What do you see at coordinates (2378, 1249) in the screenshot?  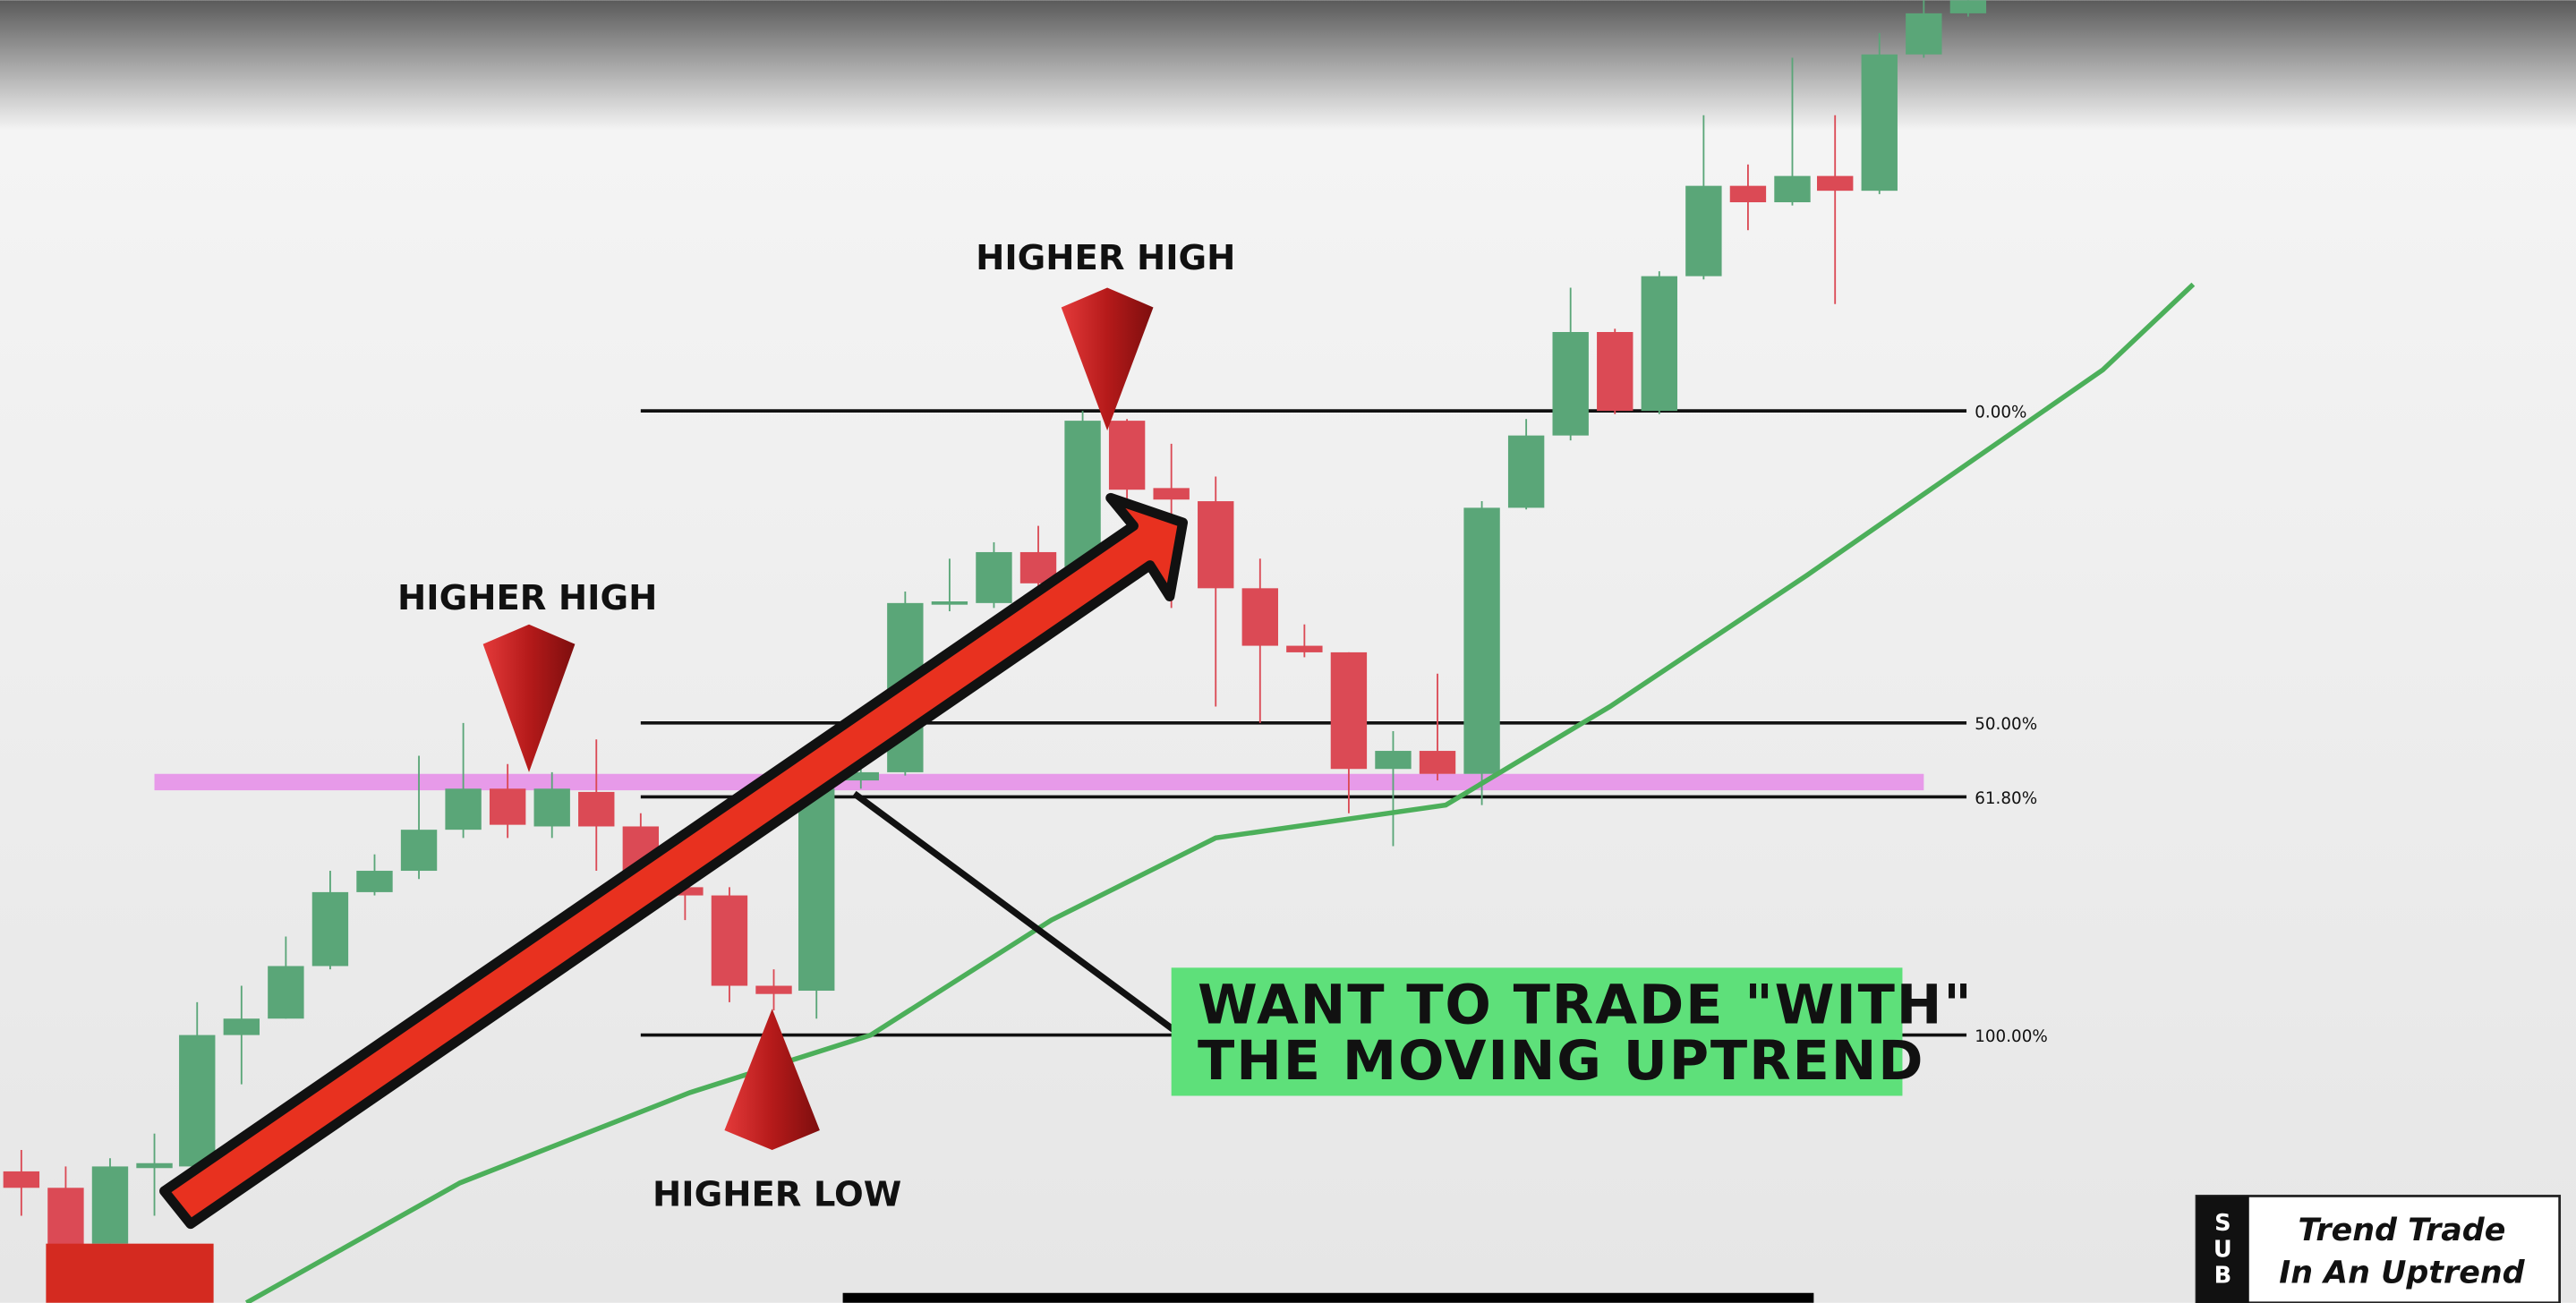 I see `badge` at bounding box center [2378, 1249].